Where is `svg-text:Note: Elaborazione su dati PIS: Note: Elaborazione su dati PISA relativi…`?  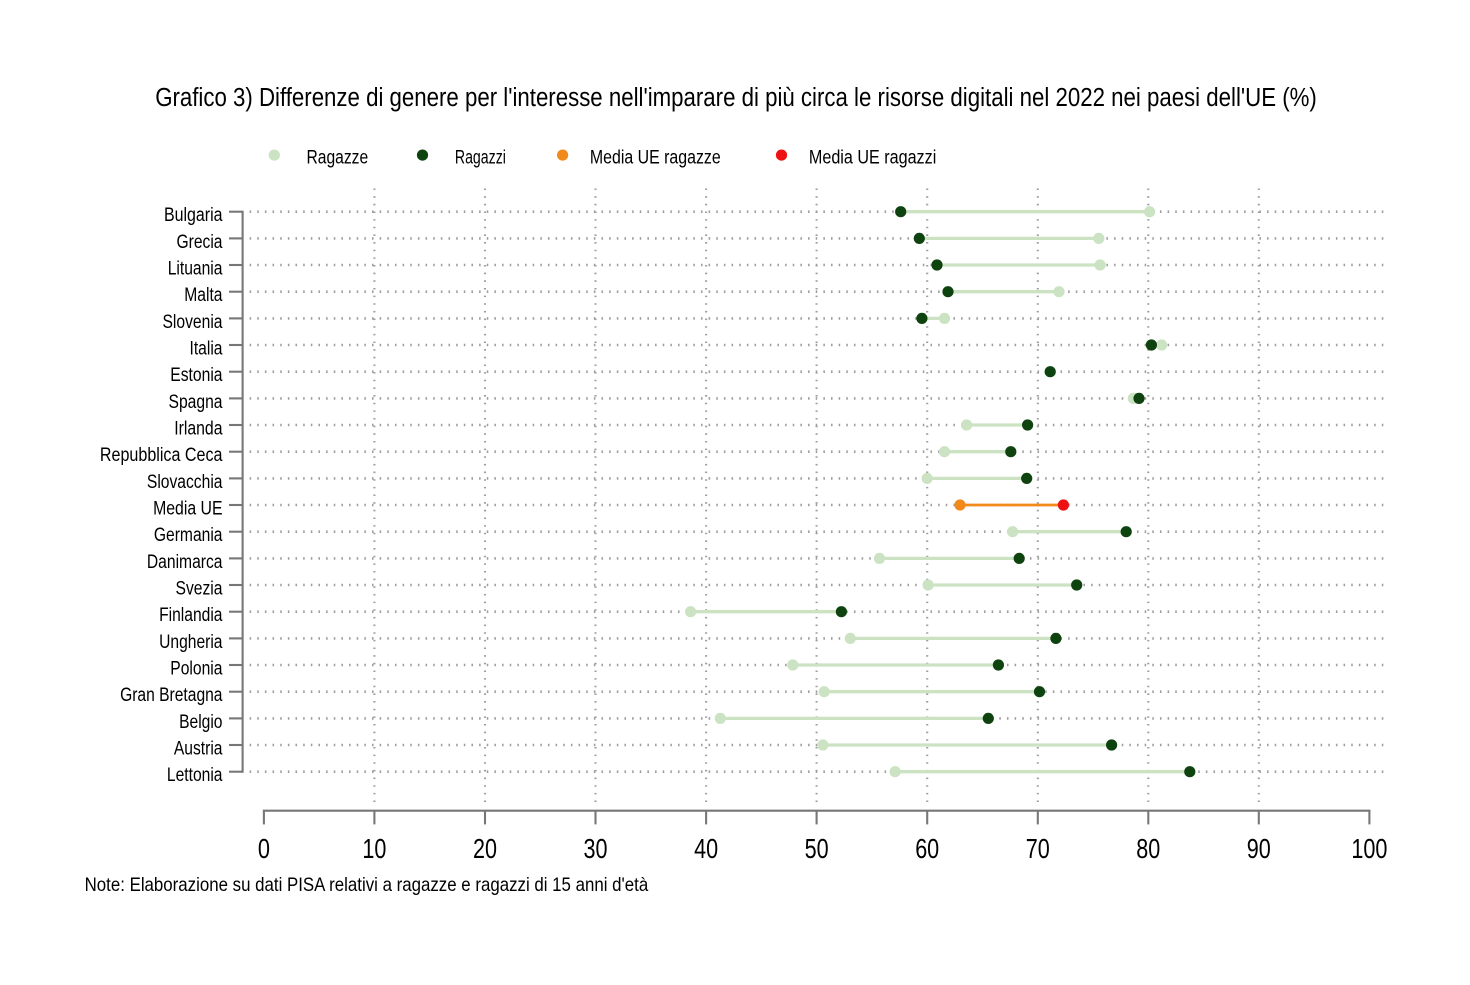 svg-text:Note: Elaborazione su dati PIS: Note: Elaborazione su dati PISA relativi… is located at coordinates (367, 885).